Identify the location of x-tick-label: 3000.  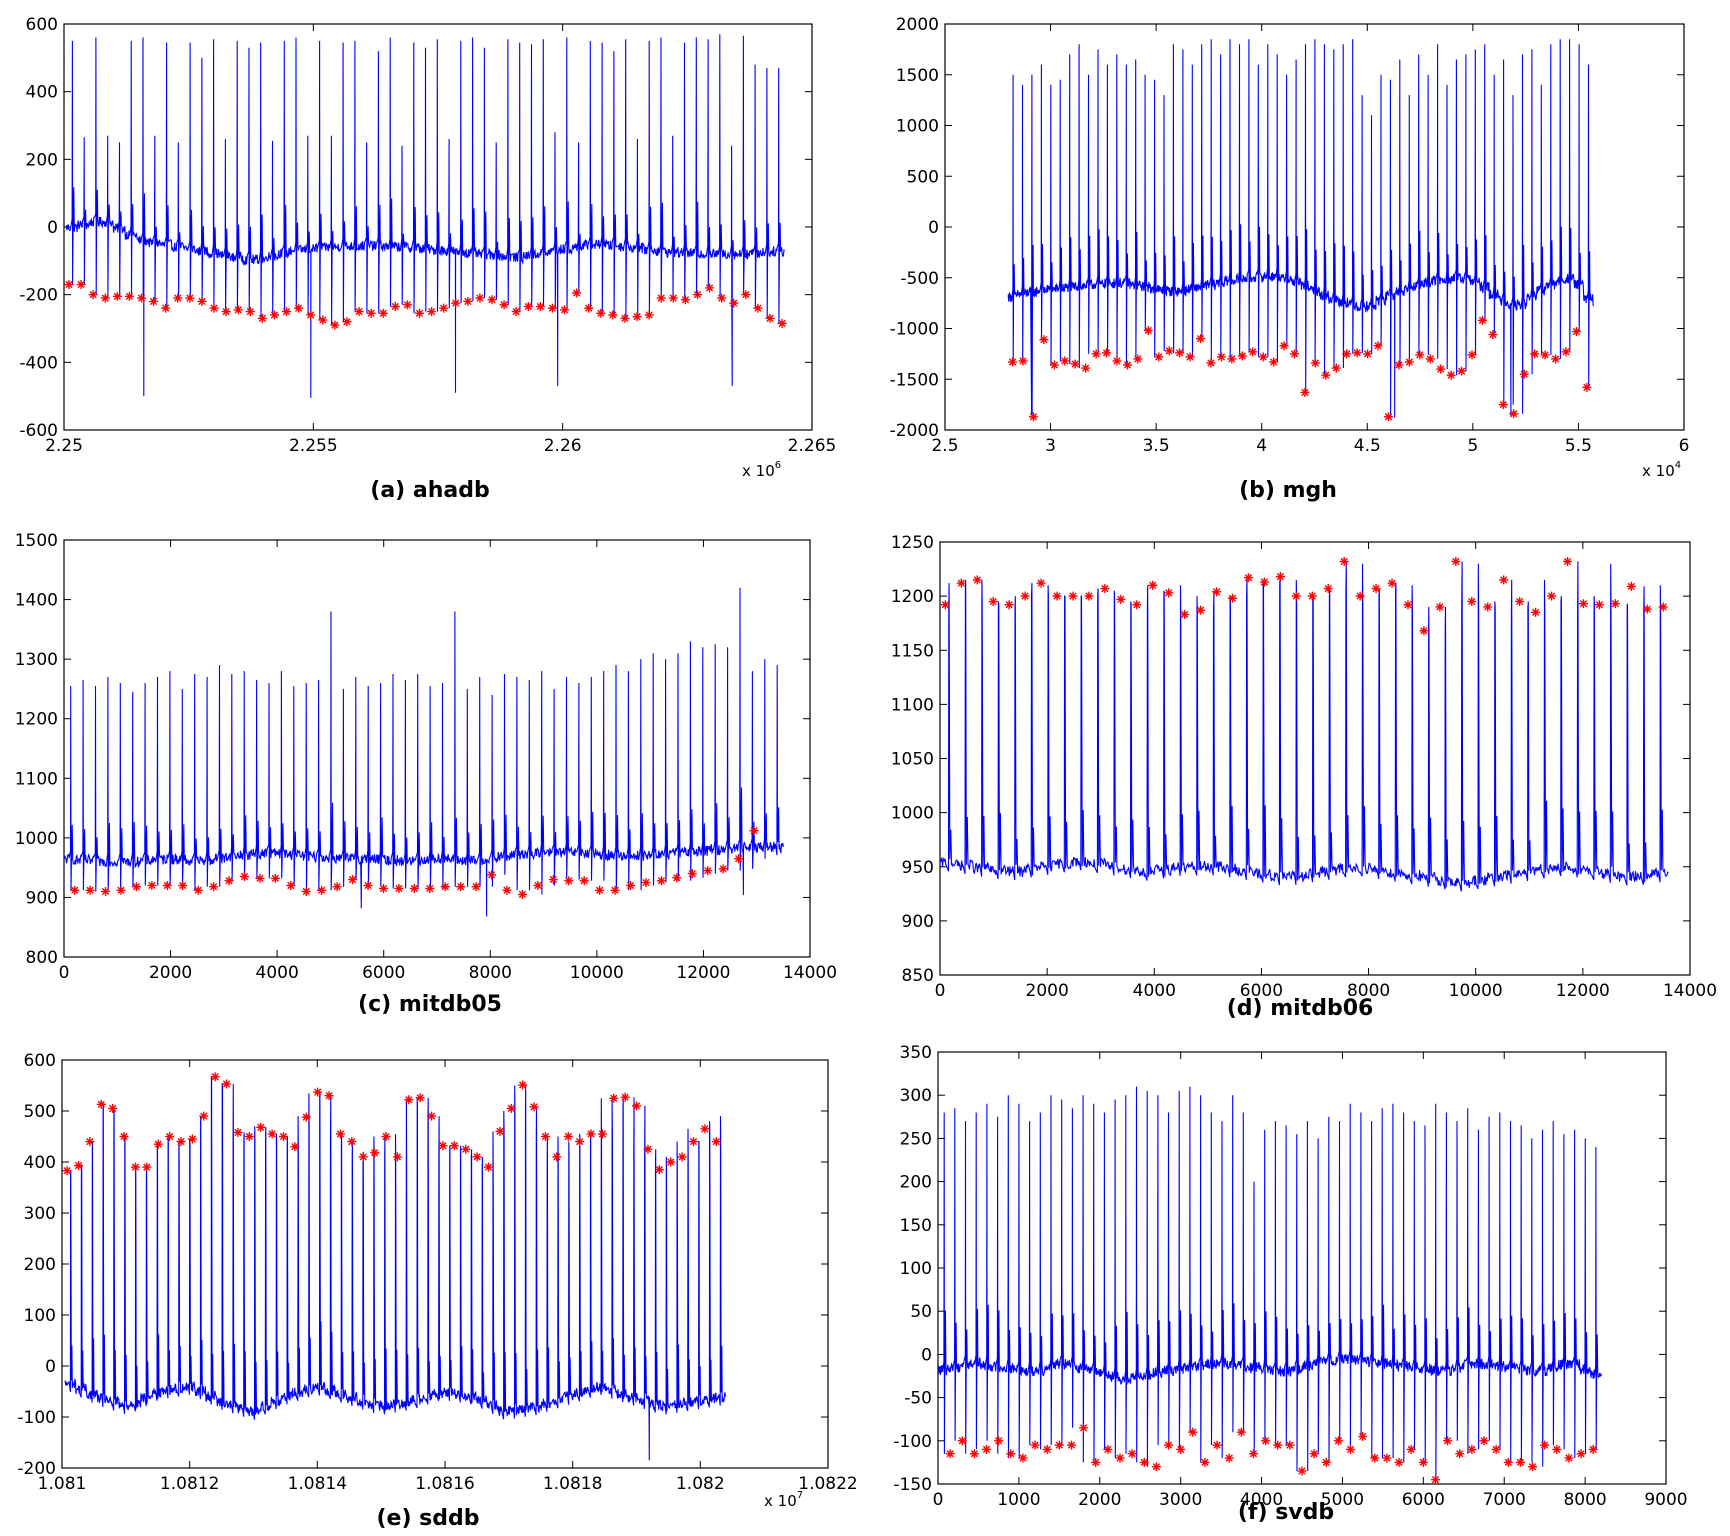
(1180, 1500).